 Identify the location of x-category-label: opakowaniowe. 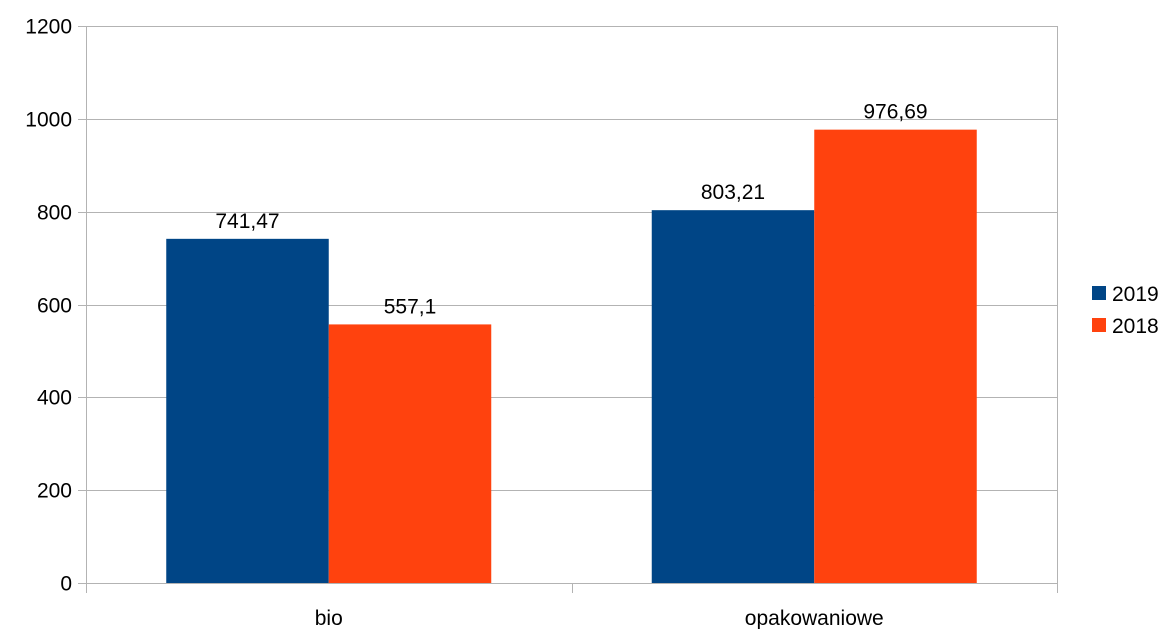
(814, 618).